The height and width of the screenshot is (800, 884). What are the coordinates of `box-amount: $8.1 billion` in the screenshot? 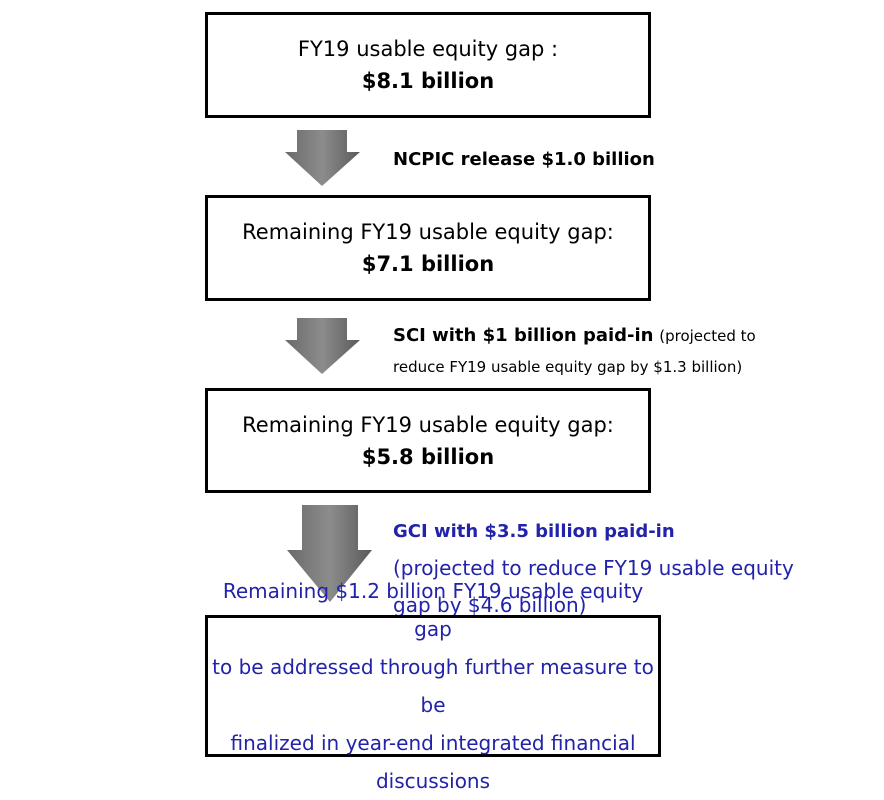 It's located at (428, 81).